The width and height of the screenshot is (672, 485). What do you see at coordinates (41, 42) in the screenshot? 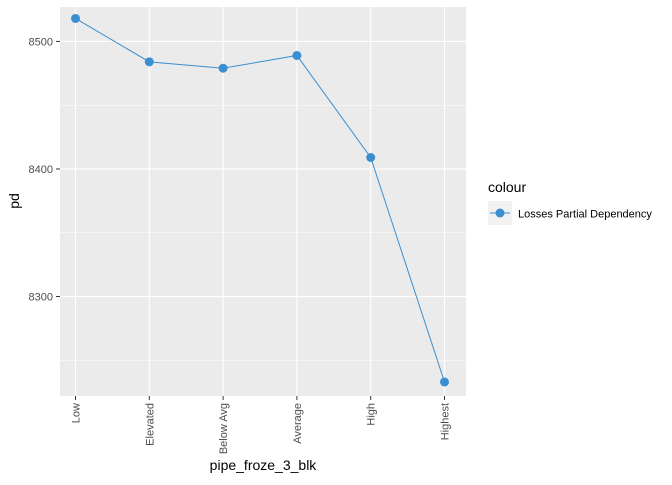
I see `y-tick-label: 8500` at bounding box center [41, 42].